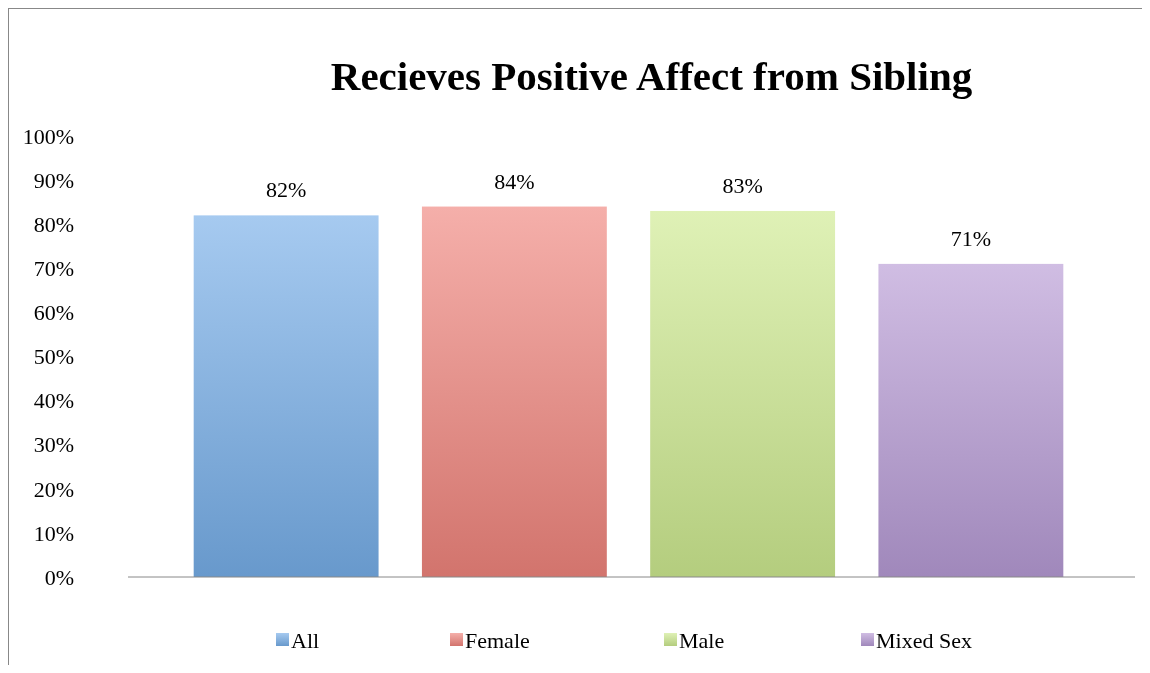 Image resolution: width=1150 pixels, height=673 pixels. I want to click on text: 82%, so click(286, 190).